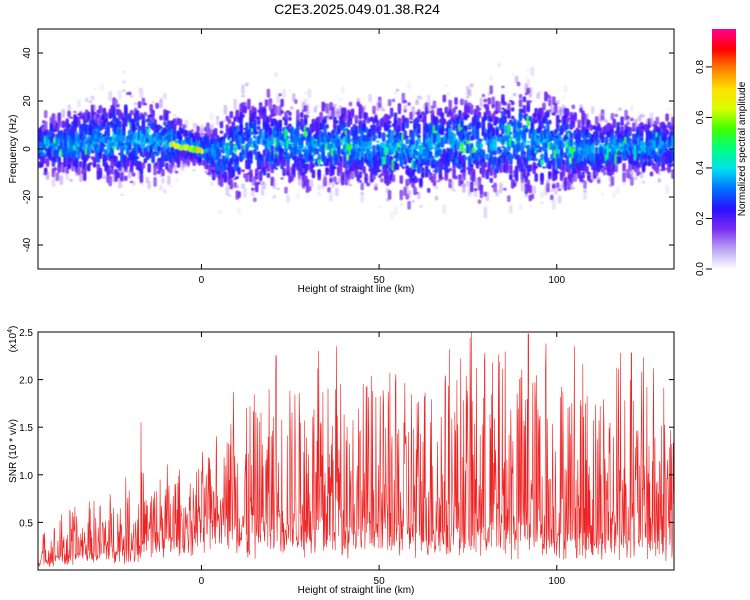  I want to click on y-tick-label: 40, so click(27, 53).